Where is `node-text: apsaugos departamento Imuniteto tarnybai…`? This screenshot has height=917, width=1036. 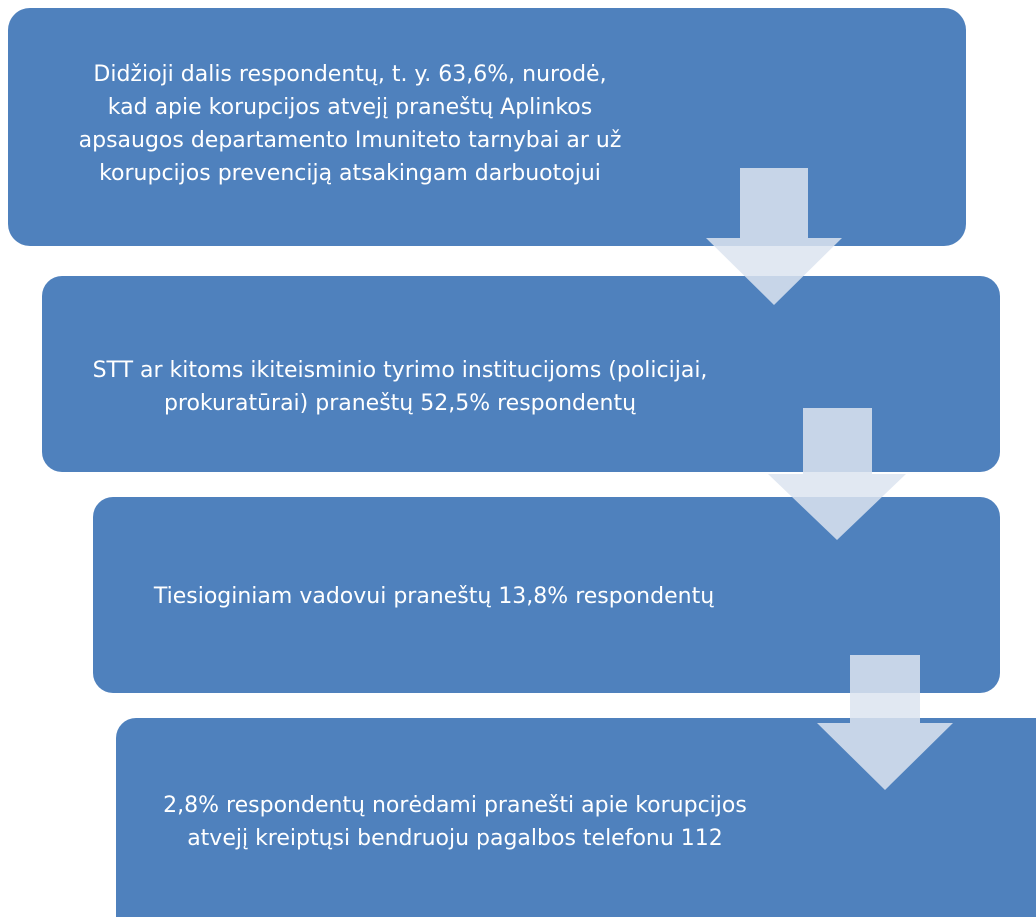
node-text: apsaugos departamento Imuniteto tarnybai… is located at coordinates (350, 140).